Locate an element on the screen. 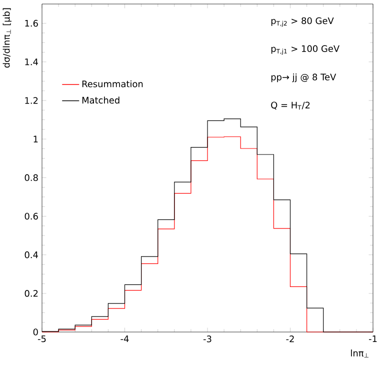 Image resolution: width=382 pixels, height=372 pixels. x-tick-label: -2 is located at coordinates (290, 339).